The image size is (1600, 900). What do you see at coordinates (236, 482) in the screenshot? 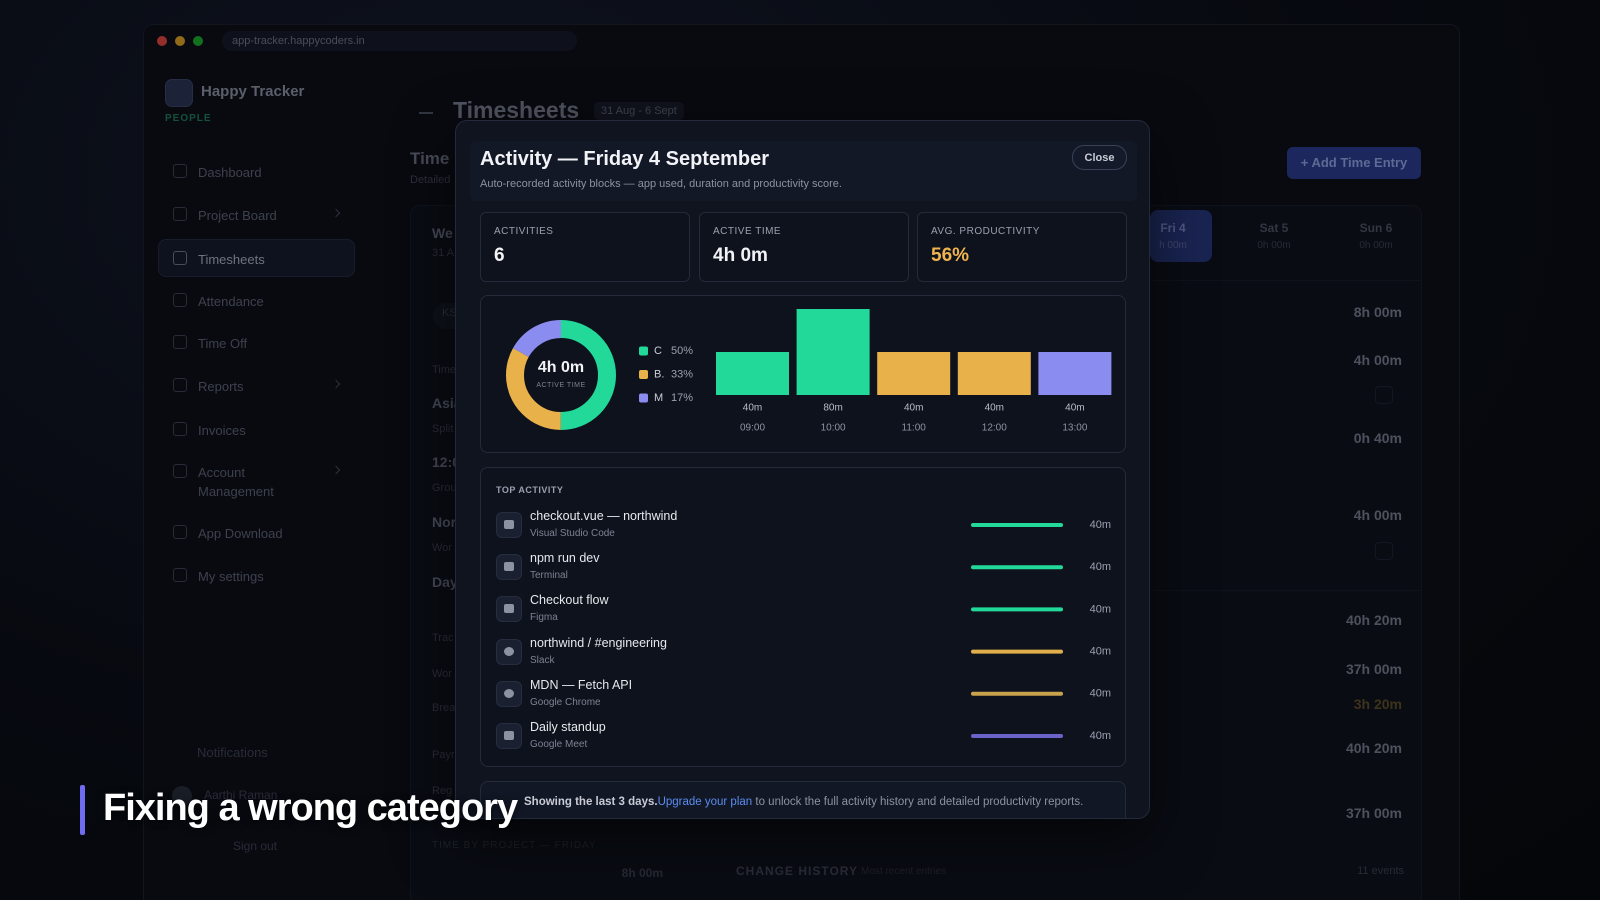
I see `nav-item: Account Management` at bounding box center [236, 482].